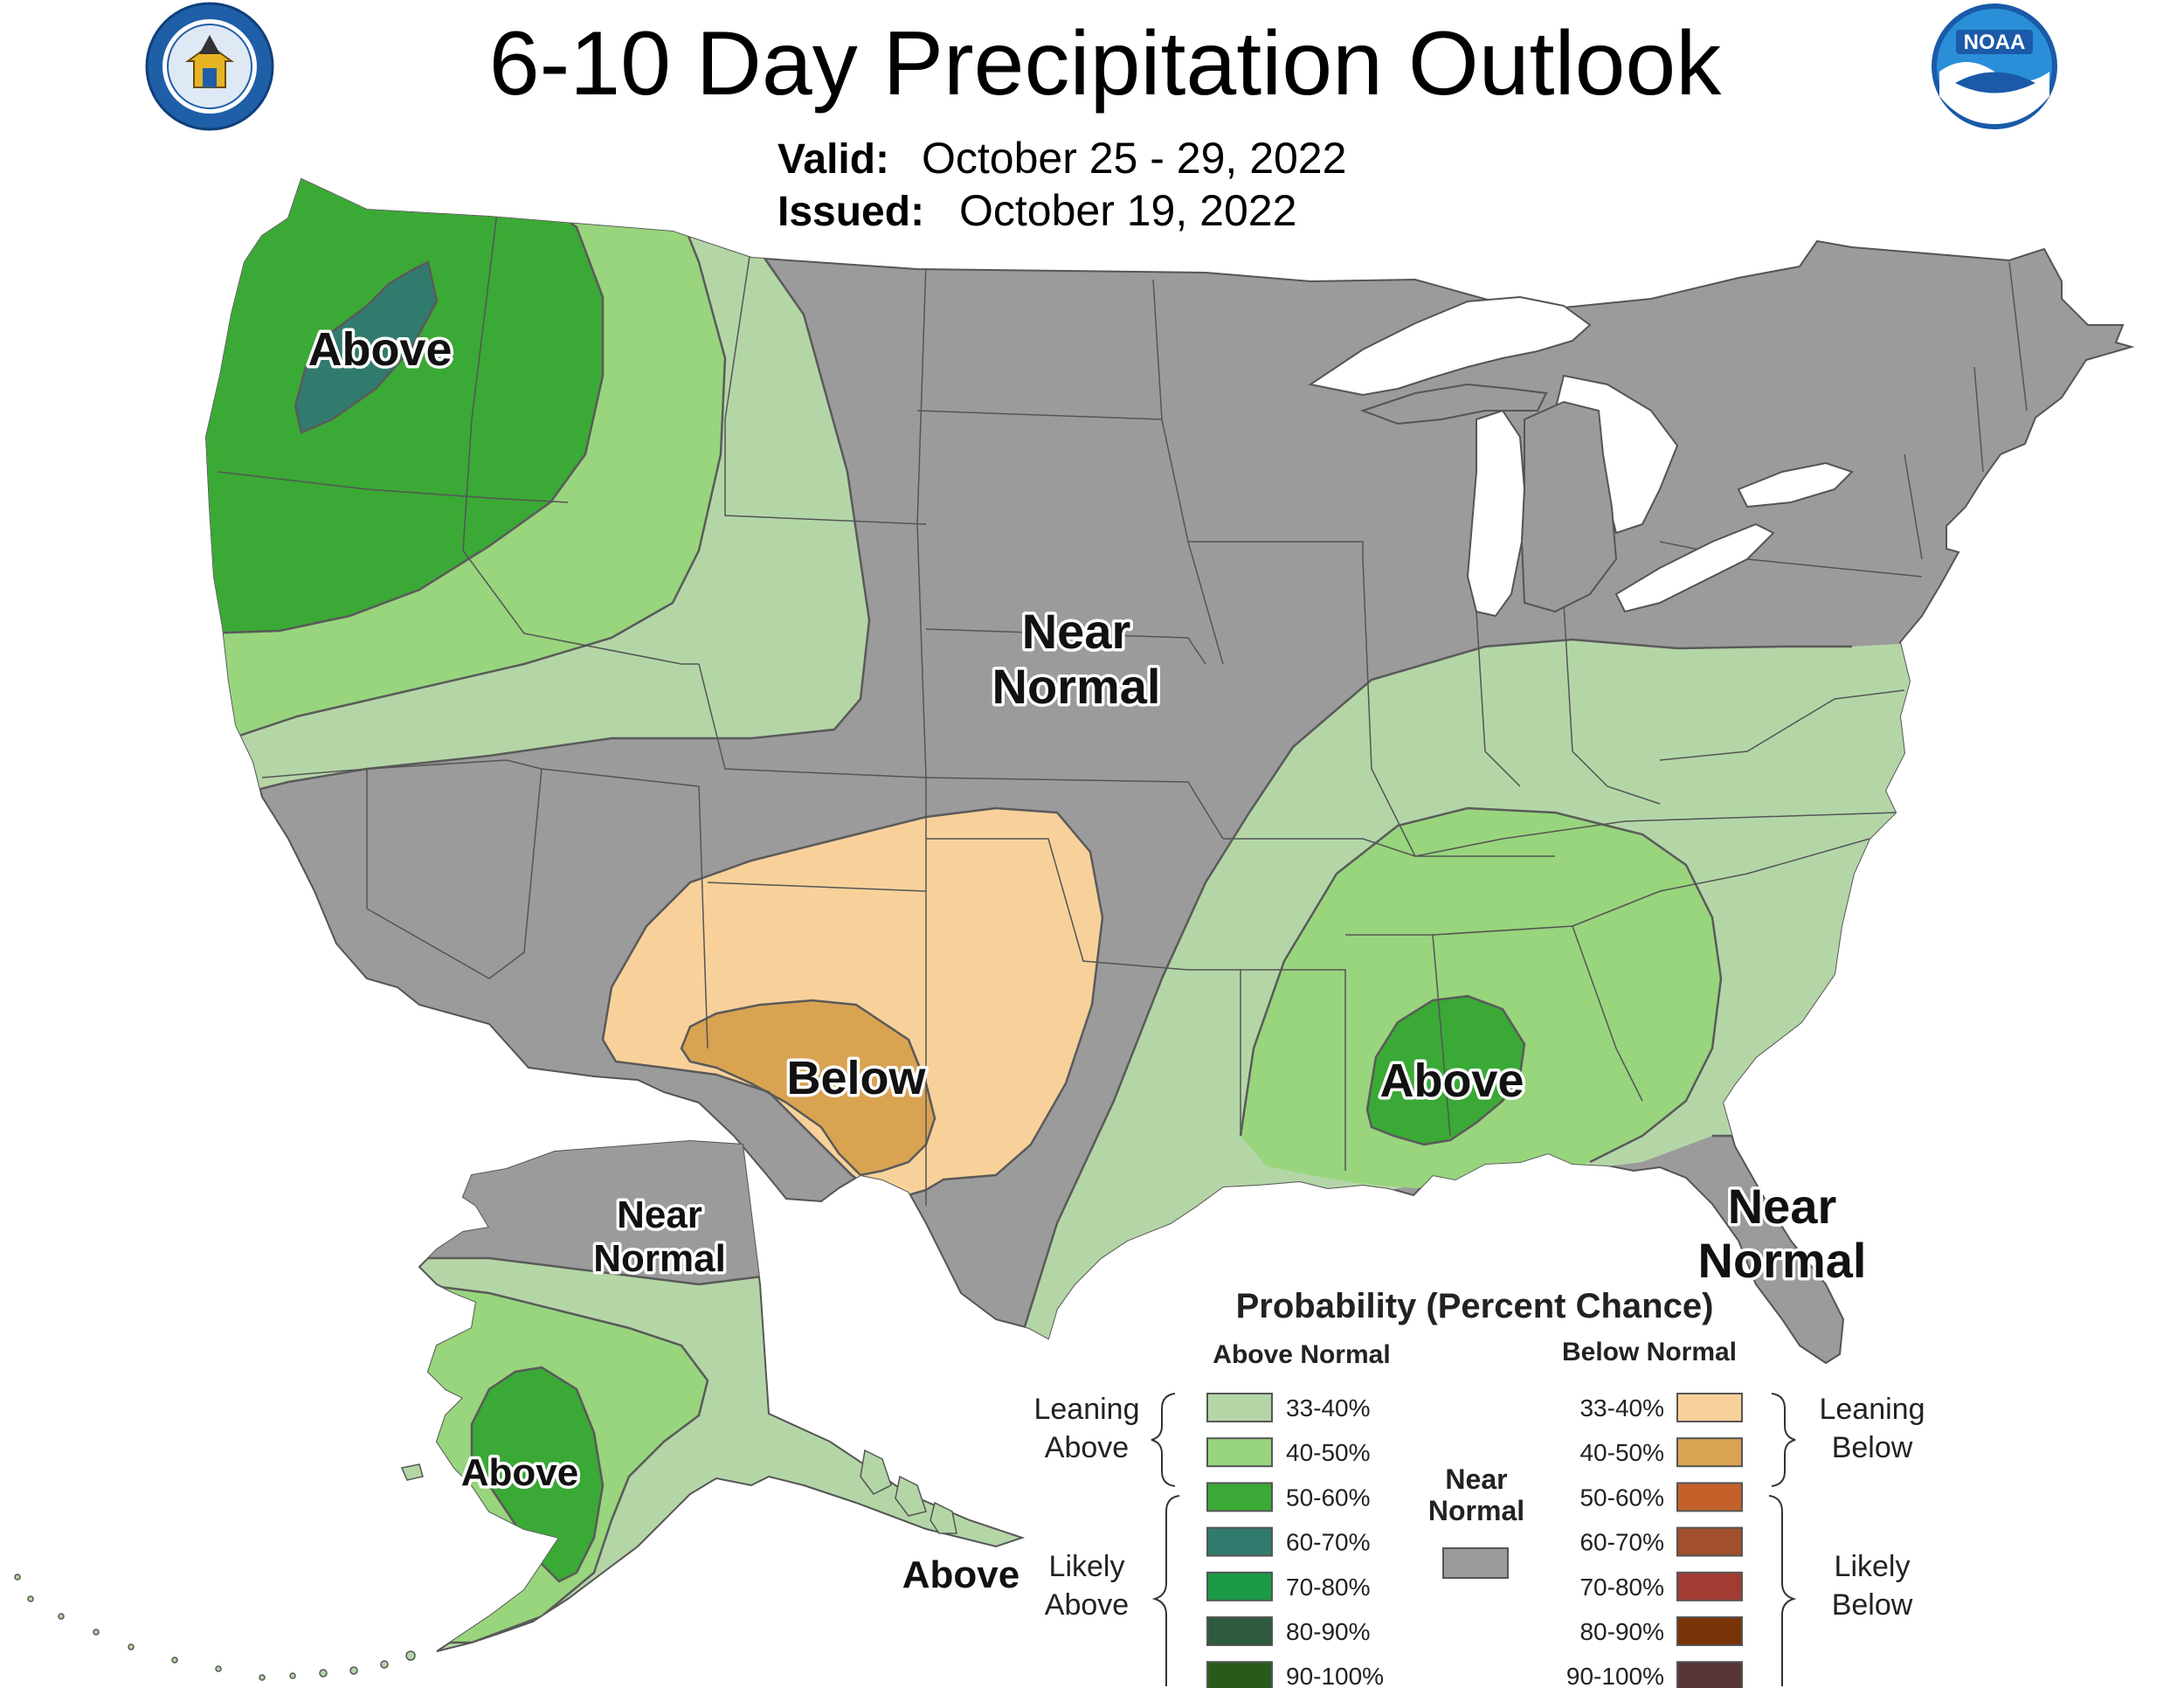  Describe the element at coordinates (678, 1491) in the screenshot. I see `alaska-panhandle-islands` at that location.